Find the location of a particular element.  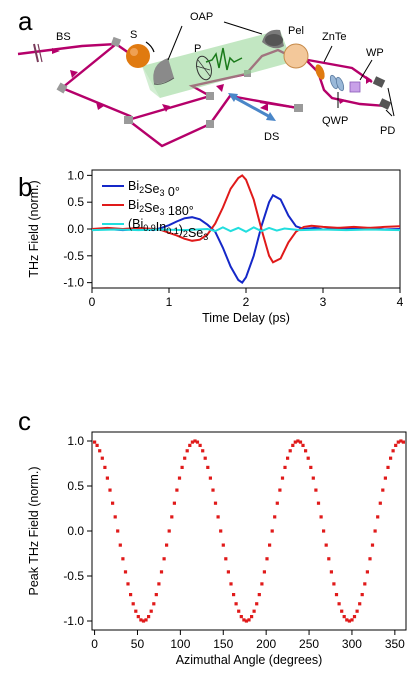

b-y-tick-label: 0.5 is located at coordinates (75, 202).